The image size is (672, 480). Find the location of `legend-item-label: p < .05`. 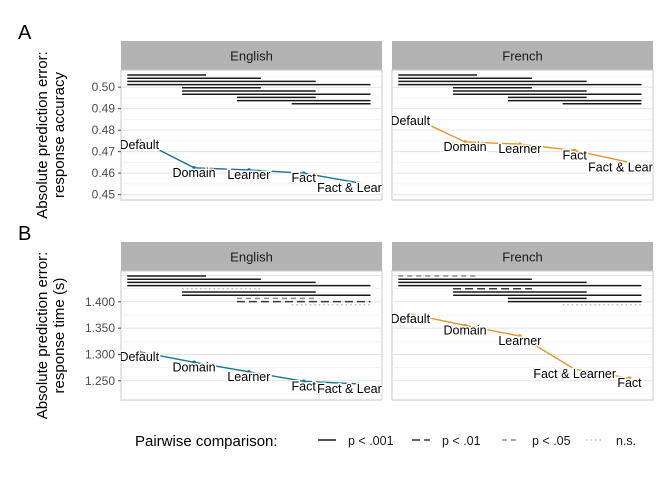

legend-item-label: p < .05 is located at coordinates (551, 441).